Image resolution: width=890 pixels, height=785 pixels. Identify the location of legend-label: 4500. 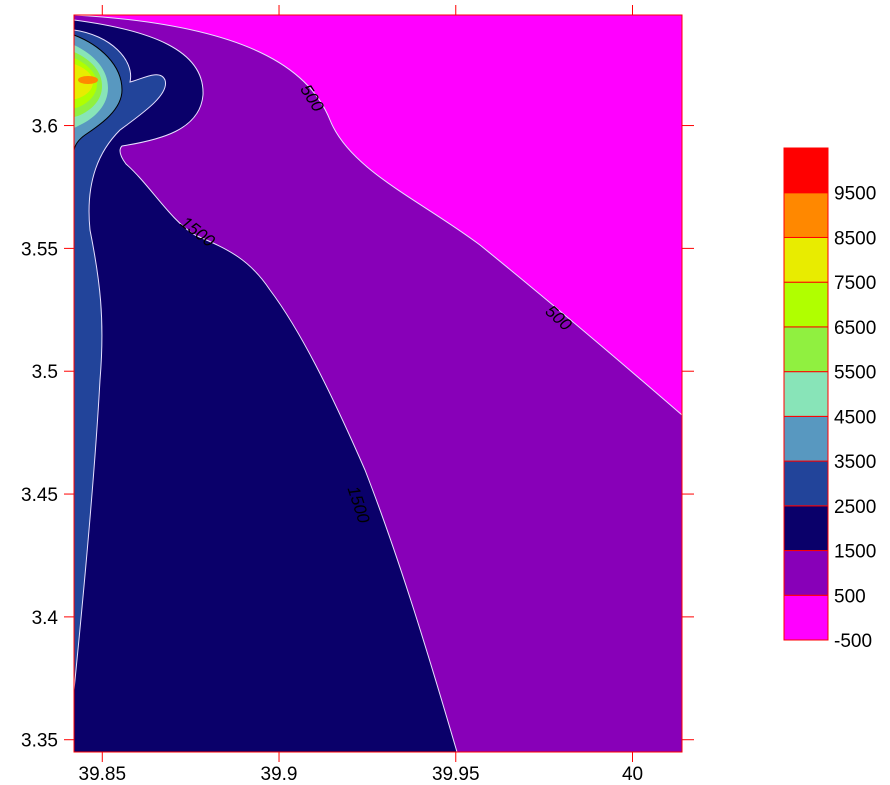
(855, 417).